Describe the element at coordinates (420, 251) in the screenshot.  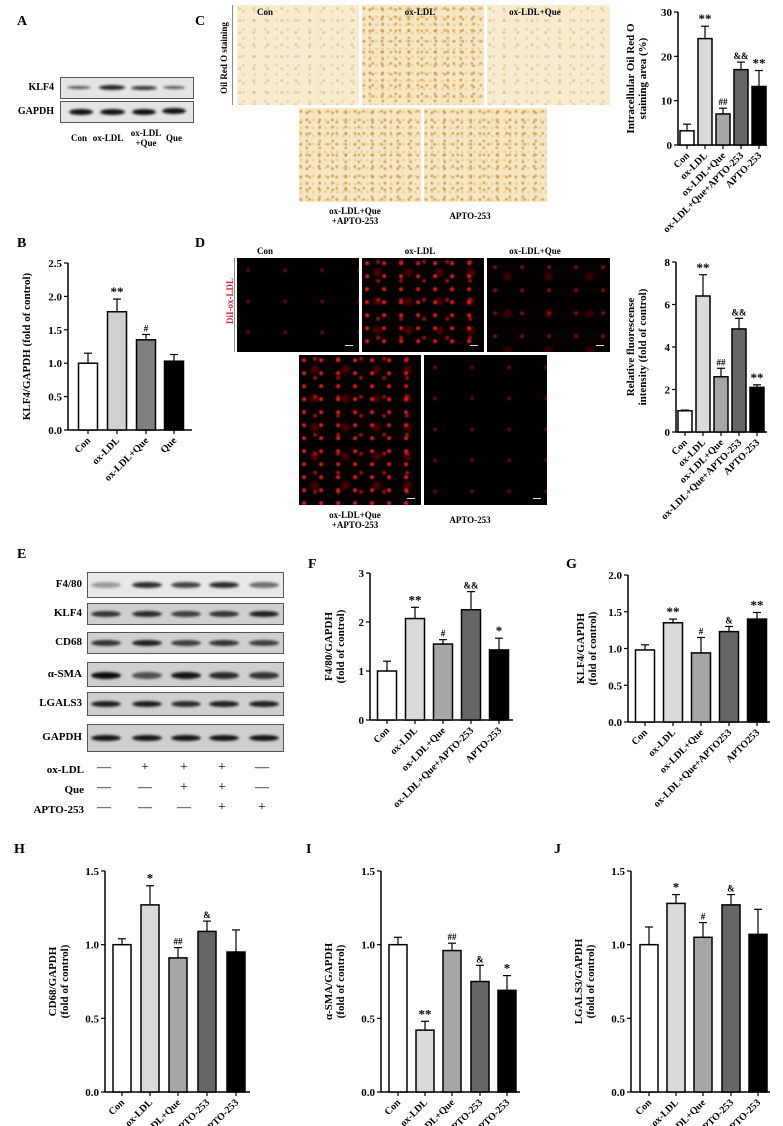
I see `image-label: ox-LDL` at that location.